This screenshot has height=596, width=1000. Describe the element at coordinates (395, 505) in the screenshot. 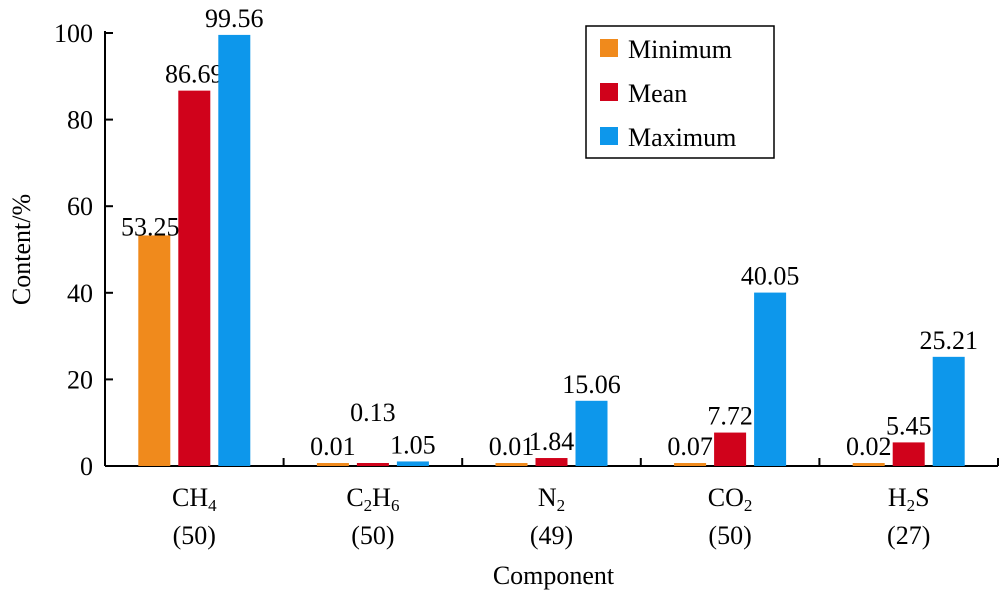

I see `category-subscript: 6` at that location.